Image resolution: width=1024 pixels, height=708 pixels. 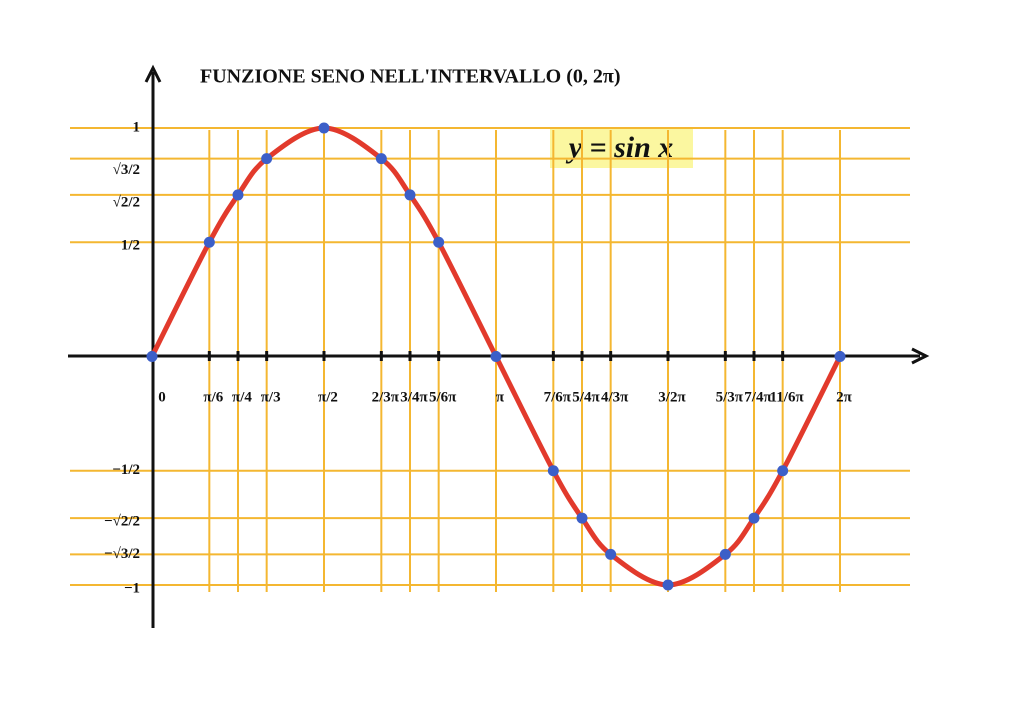 What do you see at coordinates (558, 397) in the screenshot?
I see `x-tick-label: 7/6π` at bounding box center [558, 397].